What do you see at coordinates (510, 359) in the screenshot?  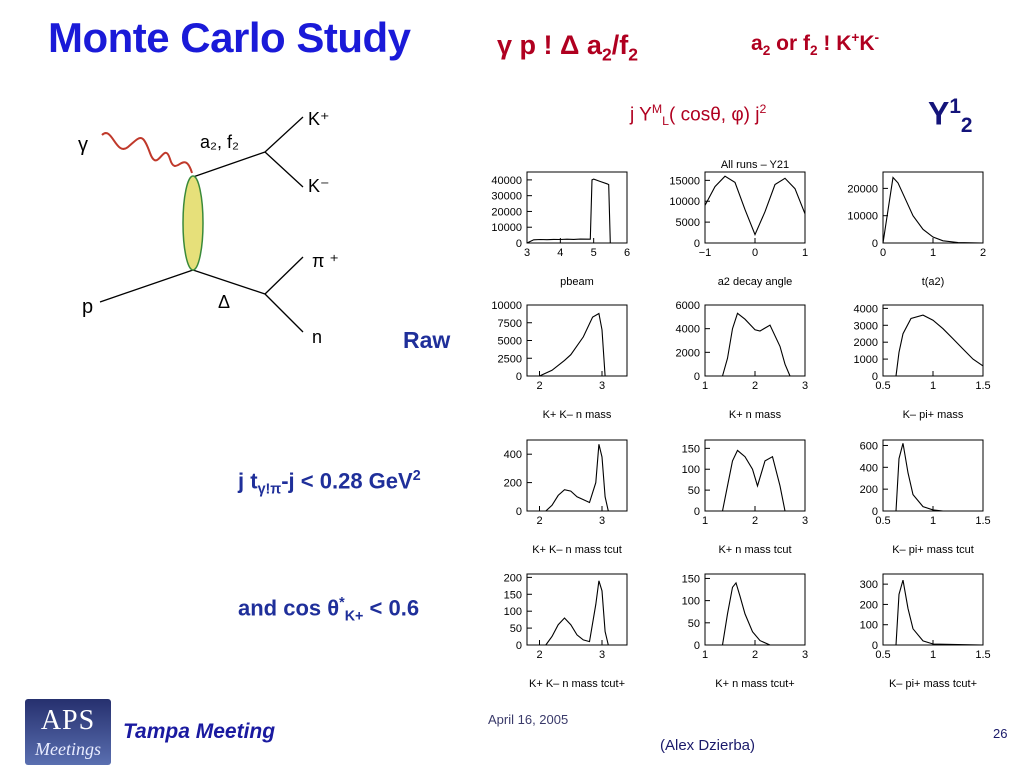 I see `y-tick-label: 2500` at bounding box center [510, 359].